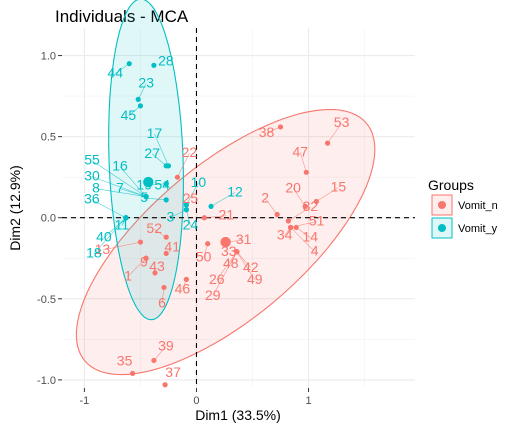  I want to click on point-label-51: 51, so click(317, 220).